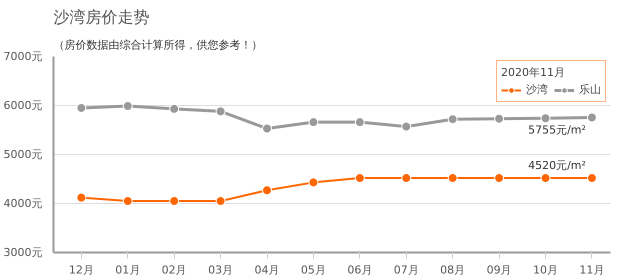  Describe the element at coordinates (533, 72) in the screenshot. I see `legend-title: 2020年11月` at that location.